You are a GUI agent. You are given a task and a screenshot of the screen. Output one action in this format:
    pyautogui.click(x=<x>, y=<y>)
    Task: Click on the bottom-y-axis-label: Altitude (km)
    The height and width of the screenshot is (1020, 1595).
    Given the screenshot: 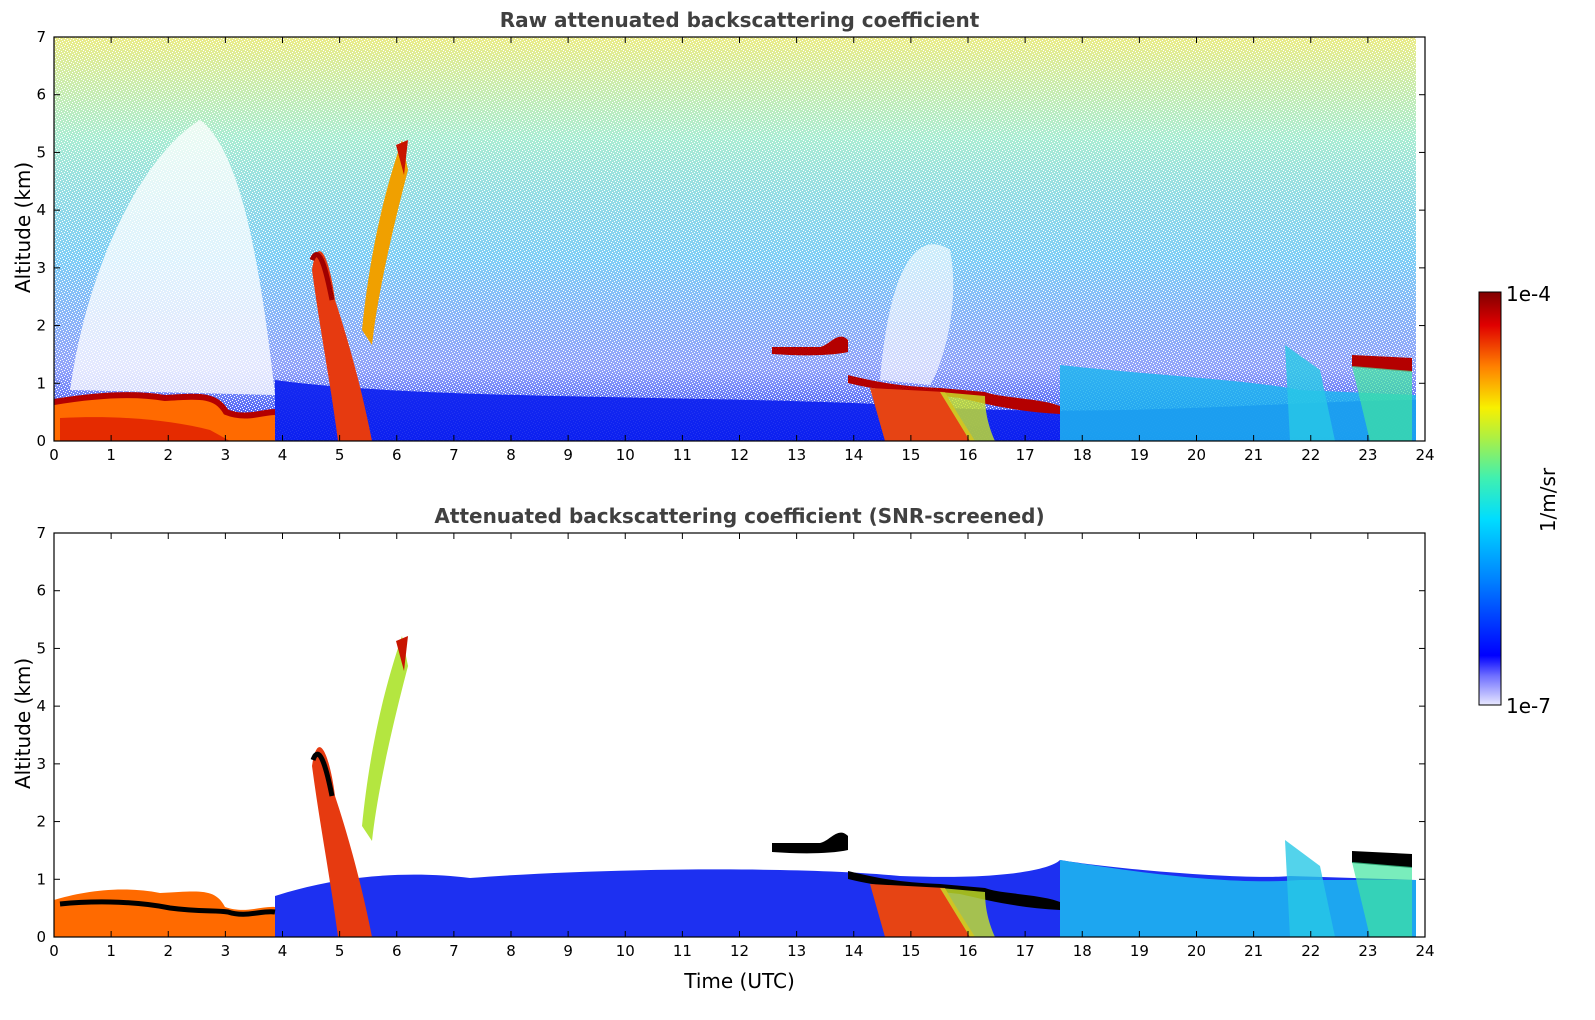 What is the action you would take?
    pyautogui.click(x=23, y=723)
    